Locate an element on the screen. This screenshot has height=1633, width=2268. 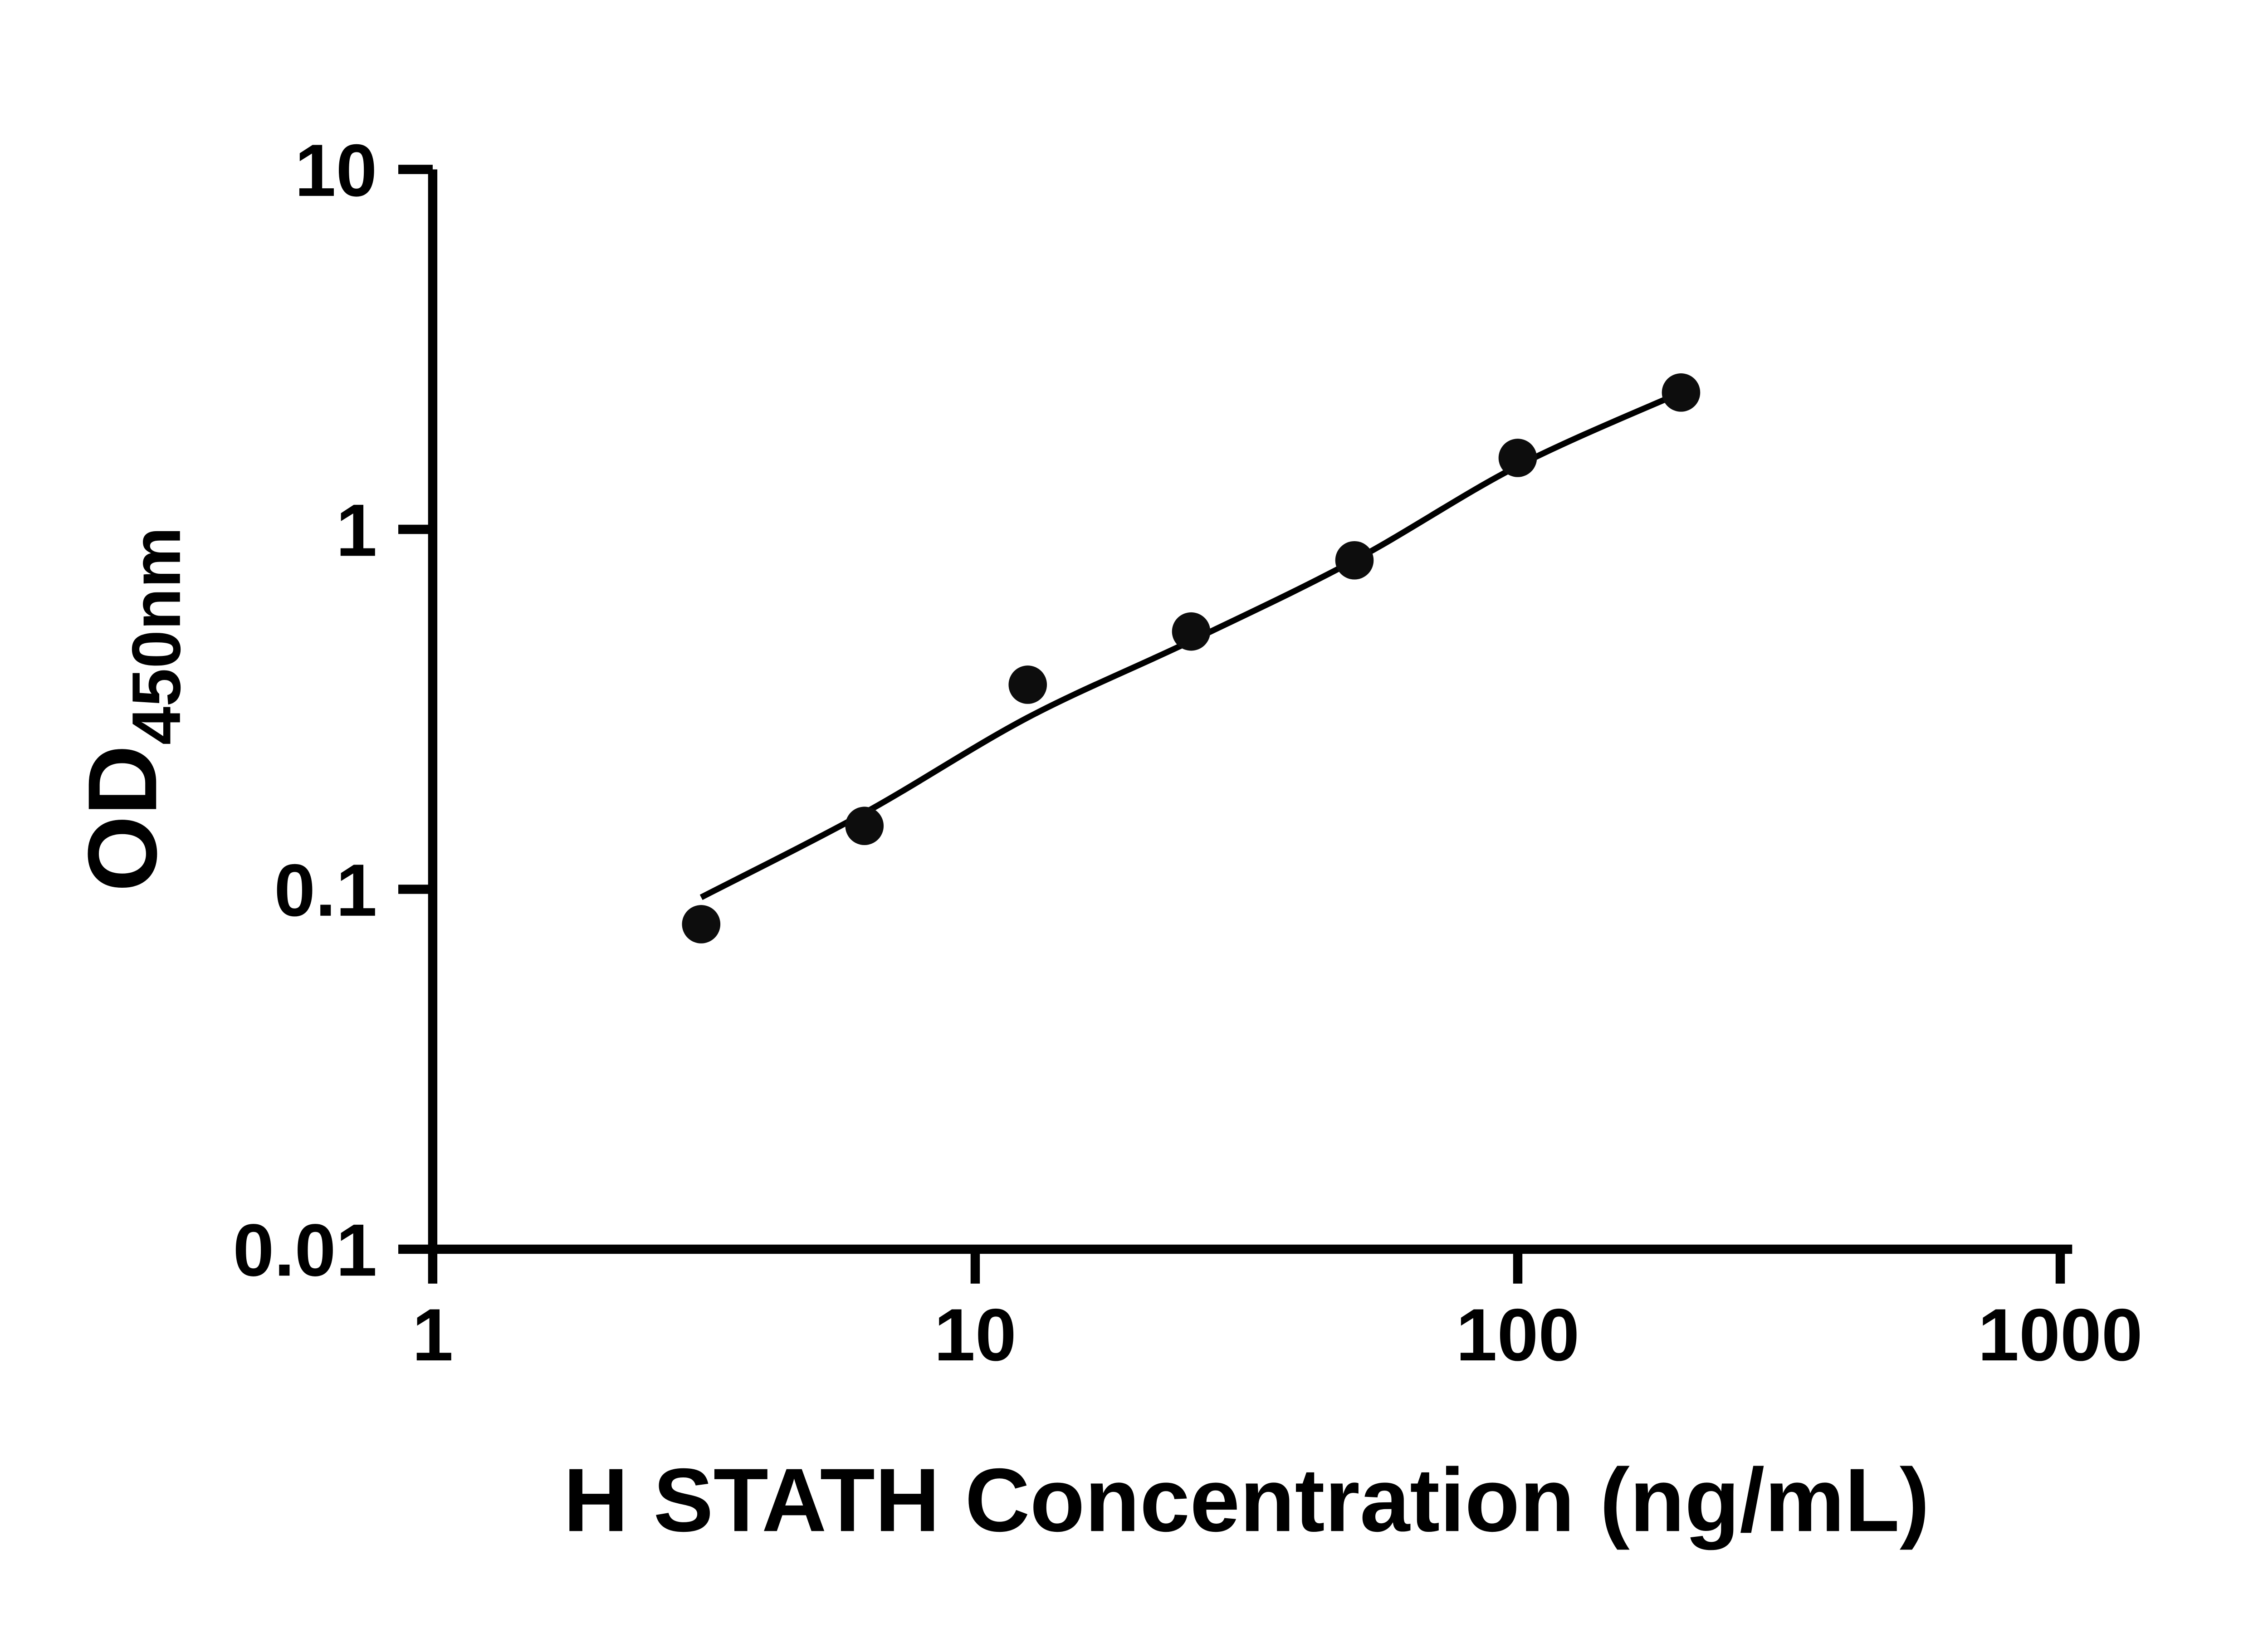
x-tick-label: 1 is located at coordinates (433, 1334).